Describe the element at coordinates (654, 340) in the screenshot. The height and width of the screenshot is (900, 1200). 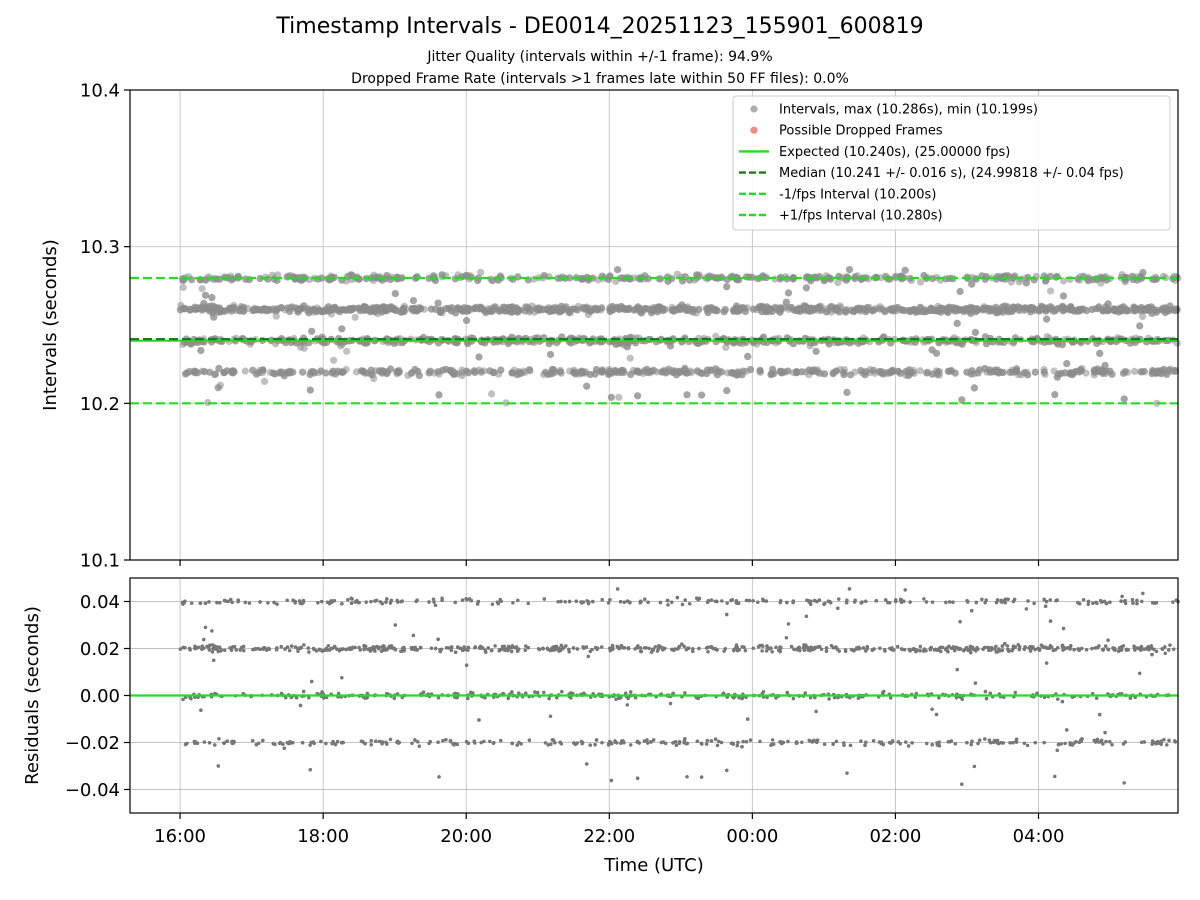
I see `interval-reference-lines` at that location.